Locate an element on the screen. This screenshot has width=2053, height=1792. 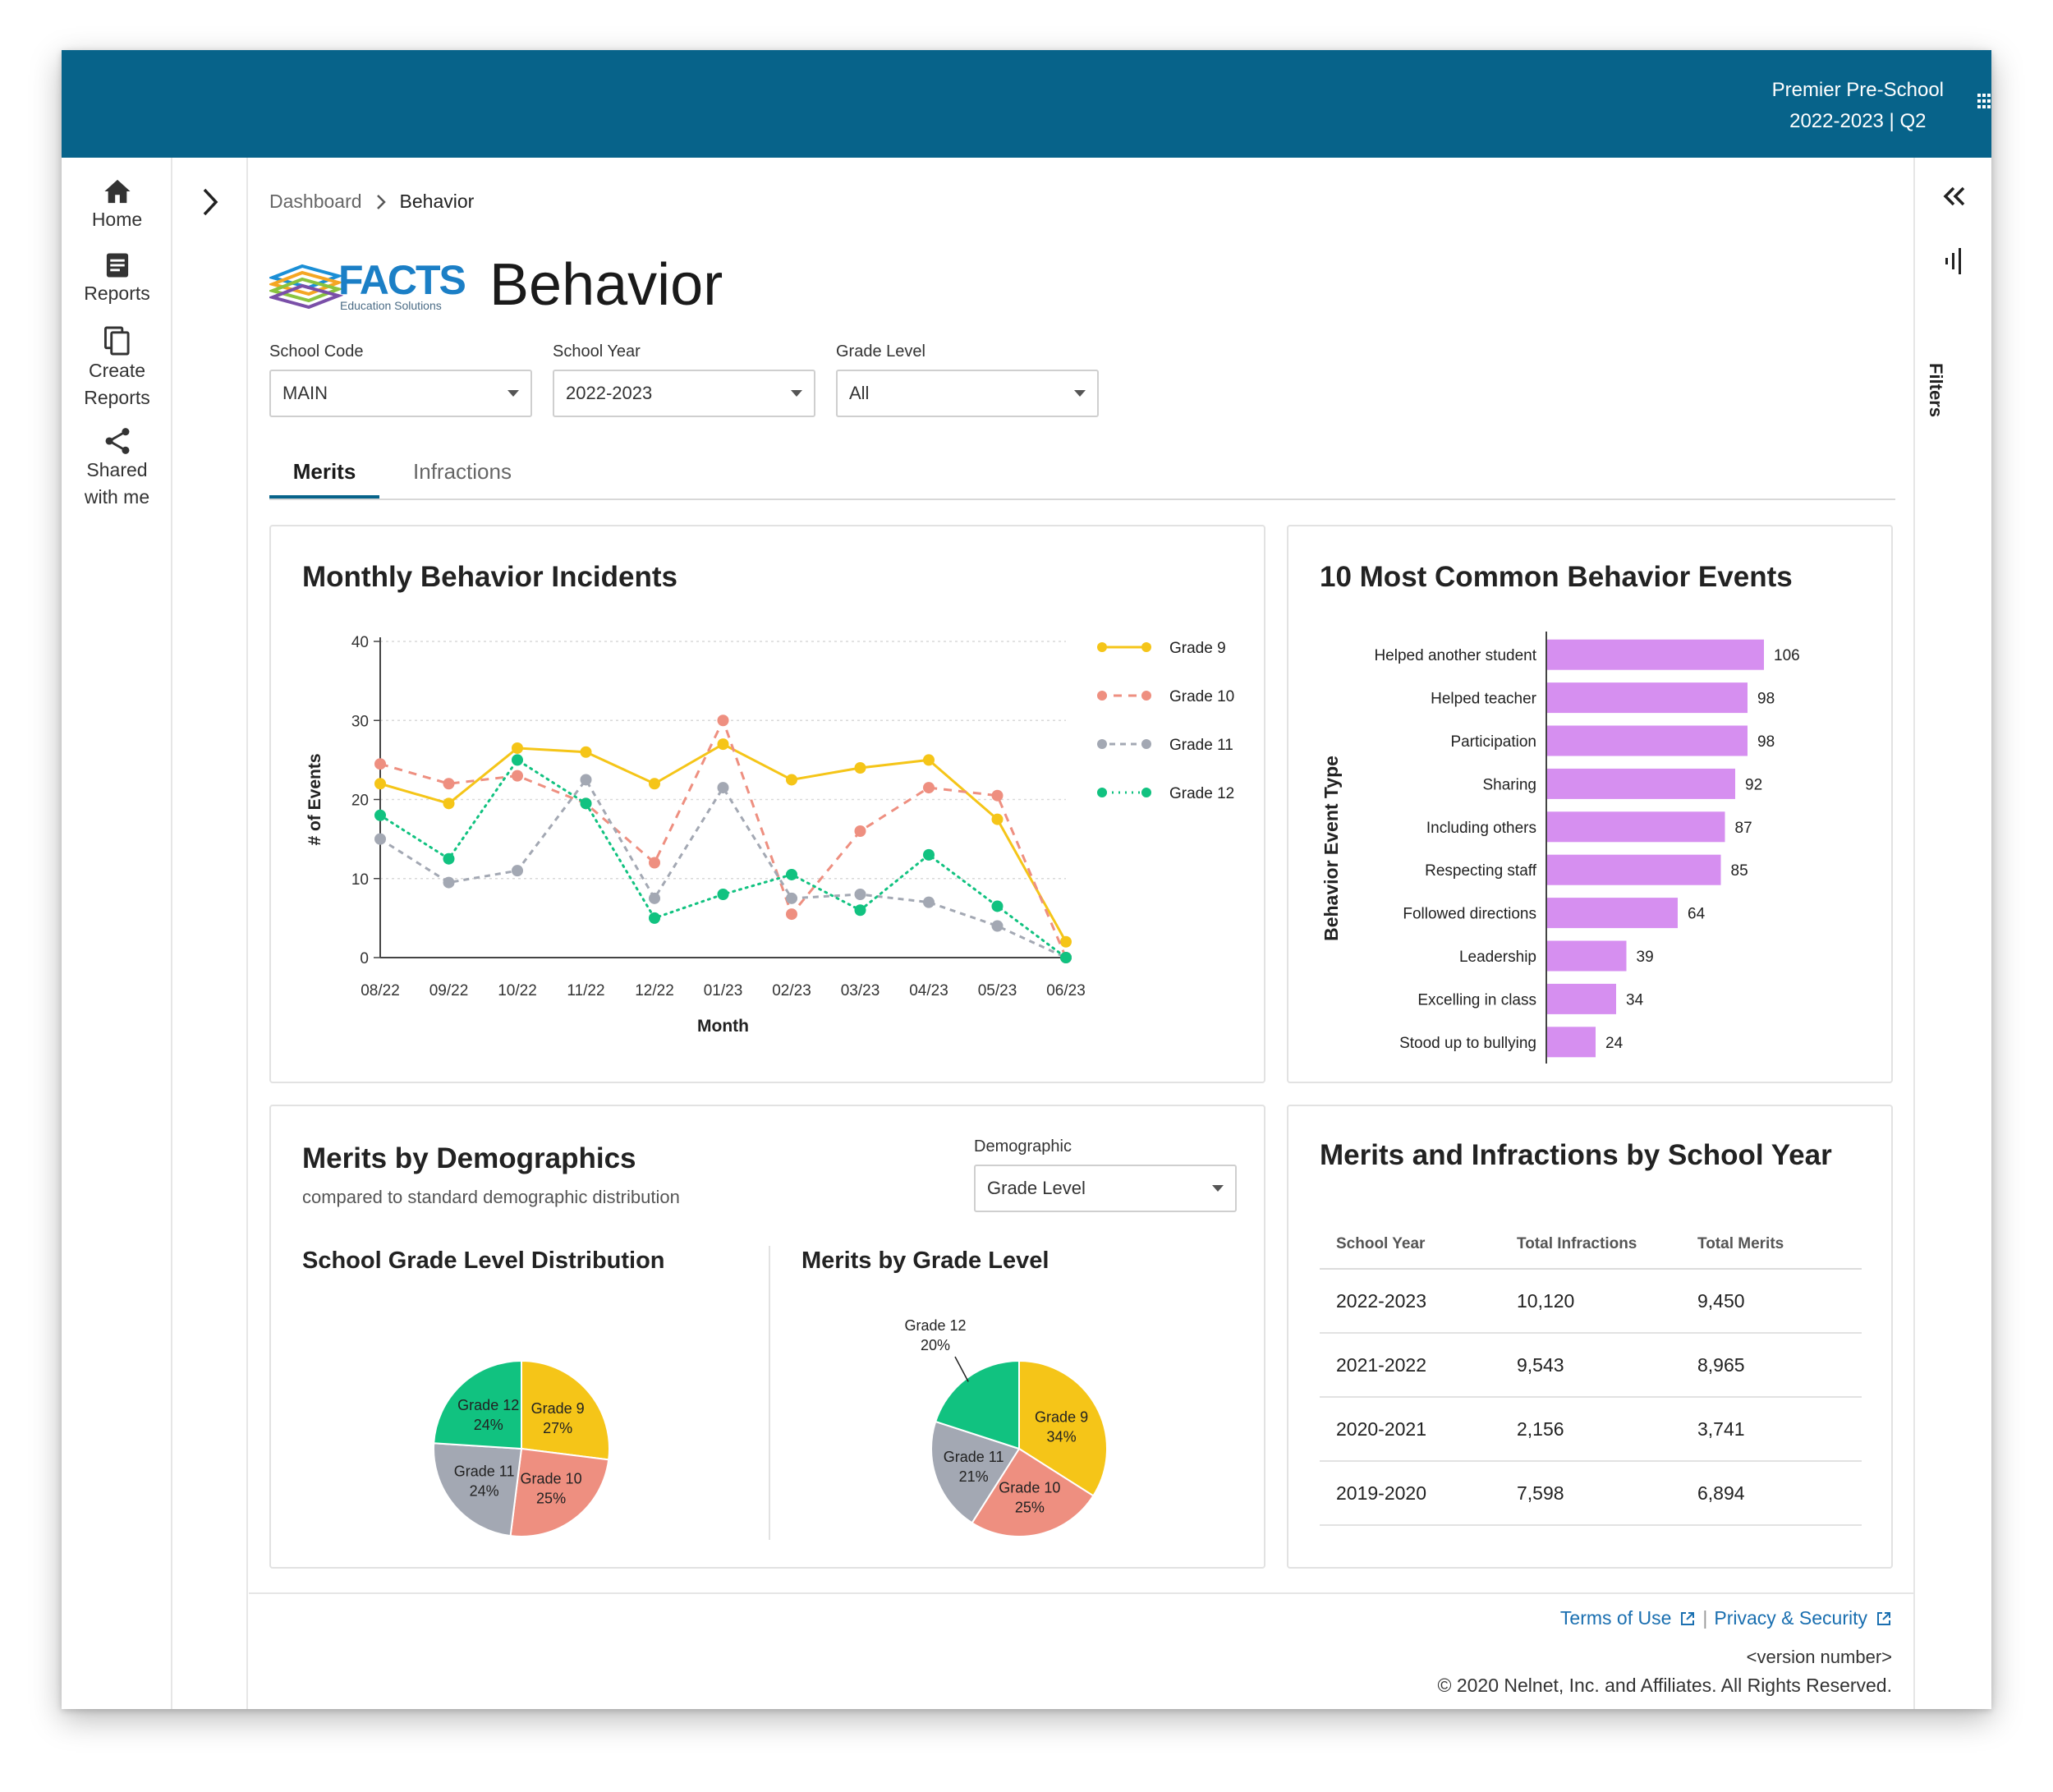
apps-grid-icon is located at coordinates (1984, 105).